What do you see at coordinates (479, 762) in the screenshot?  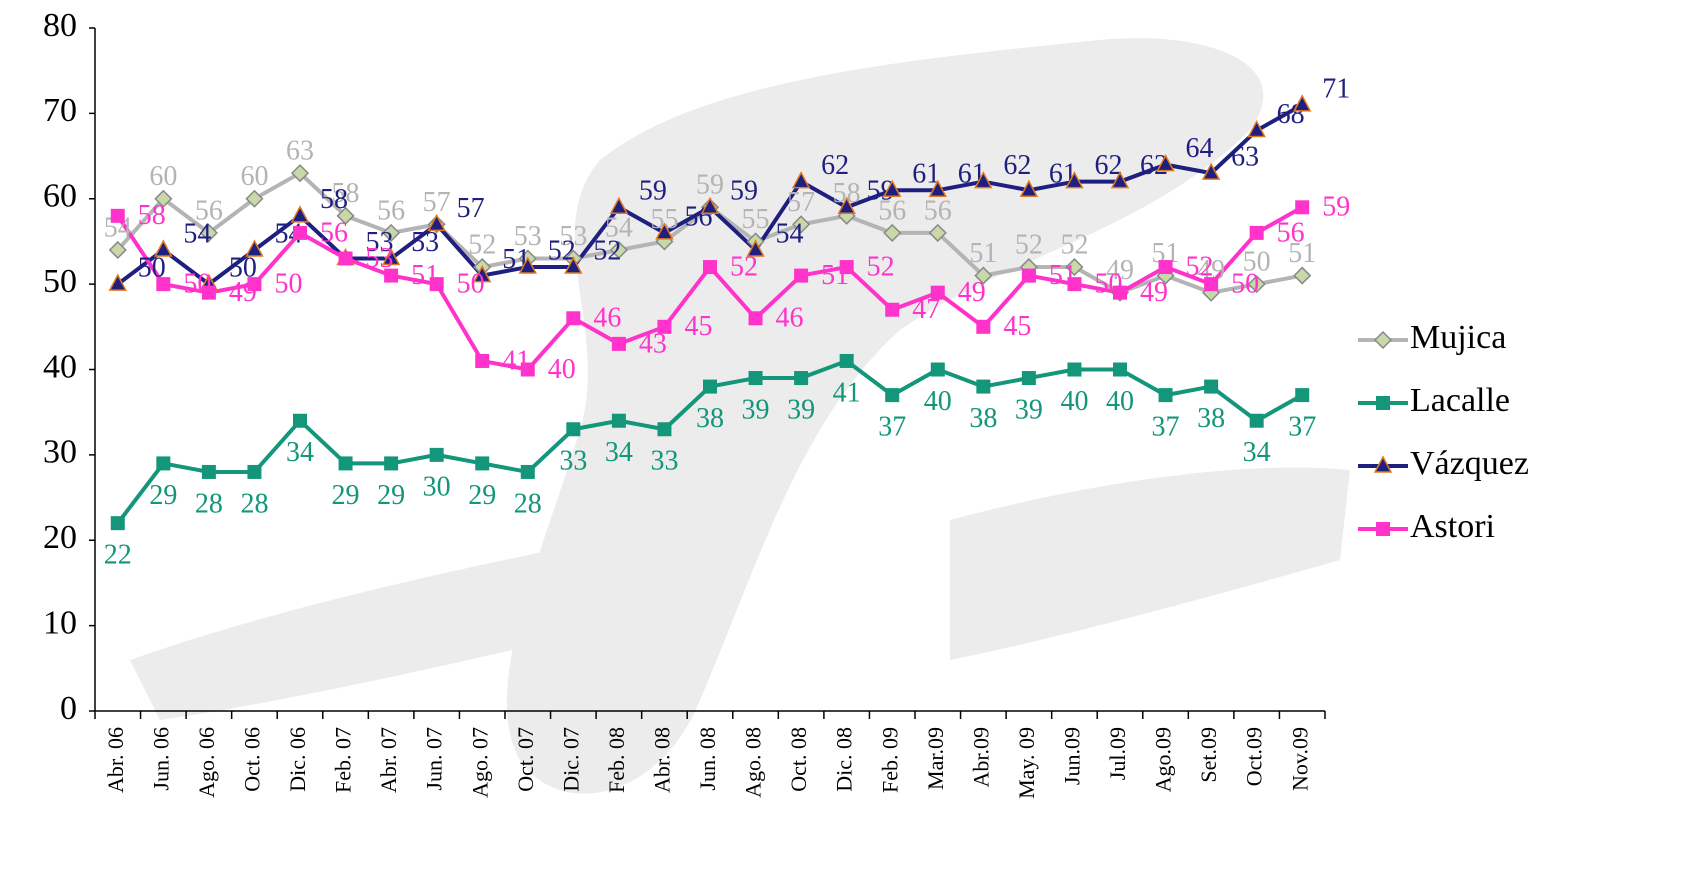 I see `x-tick-label: Ago. 07` at bounding box center [479, 762].